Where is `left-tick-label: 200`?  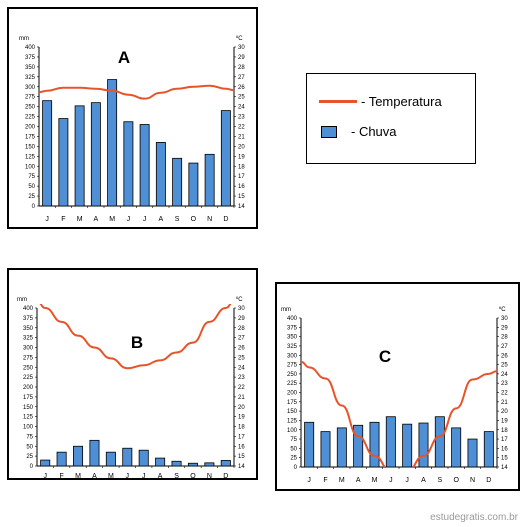
left-tick-label: 200 is located at coordinates (28, 388).